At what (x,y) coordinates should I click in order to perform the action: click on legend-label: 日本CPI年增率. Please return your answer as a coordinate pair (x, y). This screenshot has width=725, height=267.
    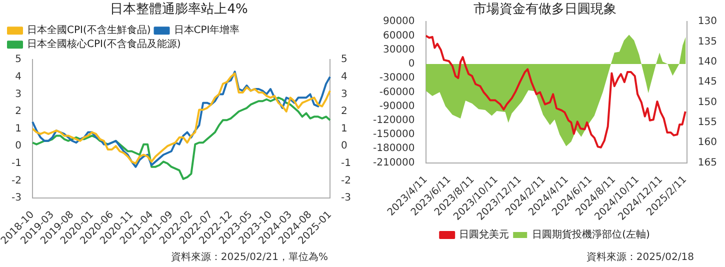
    Looking at the image, I should click on (207, 30).